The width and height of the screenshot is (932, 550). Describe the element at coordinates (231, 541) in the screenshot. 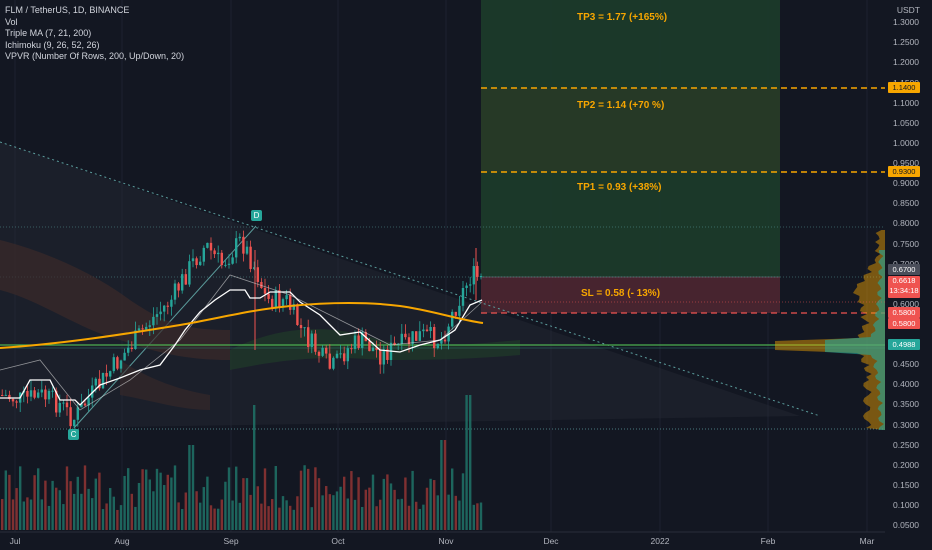

I see `time-tick: Sep` at that location.